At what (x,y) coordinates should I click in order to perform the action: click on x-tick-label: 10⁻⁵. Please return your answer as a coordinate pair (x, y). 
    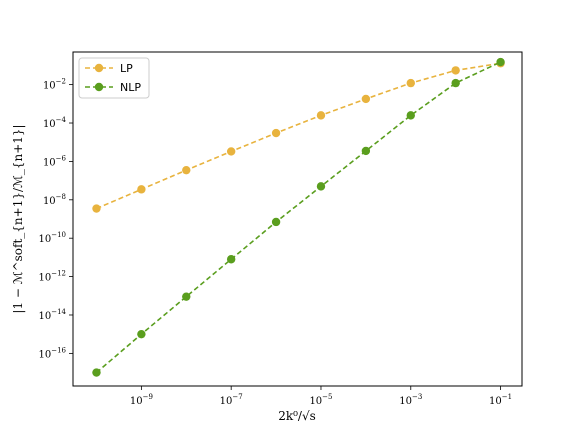
    Looking at the image, I should click on (320, 400).